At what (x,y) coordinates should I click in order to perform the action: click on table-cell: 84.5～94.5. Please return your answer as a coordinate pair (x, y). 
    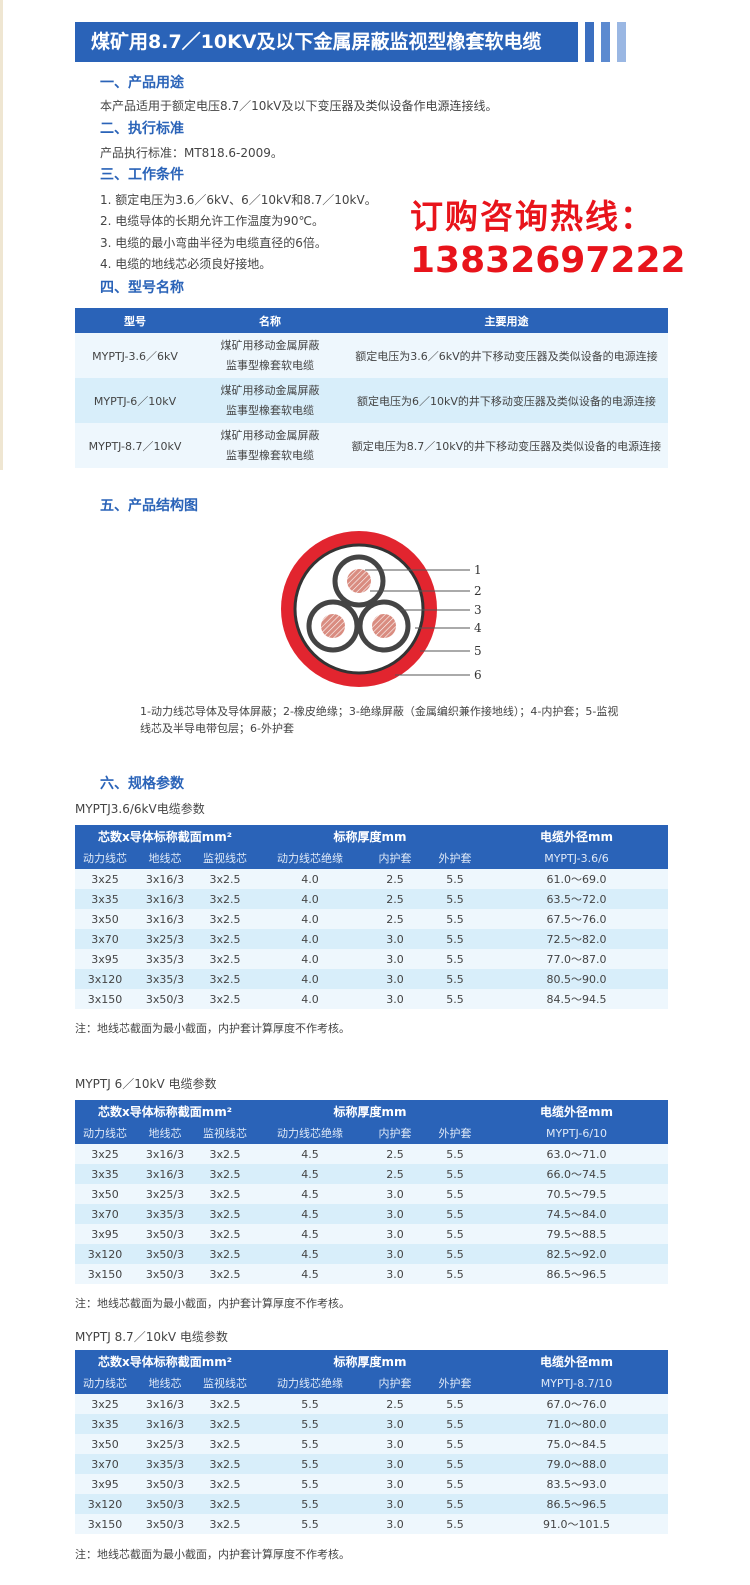
    Looking at the image, I should click on (576, 999).